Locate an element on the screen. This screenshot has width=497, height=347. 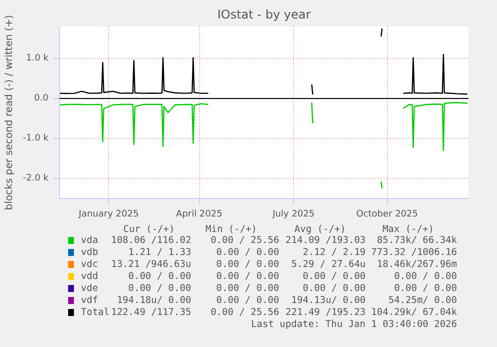
text: Max (-/+) is located at coordinates (408, 229).